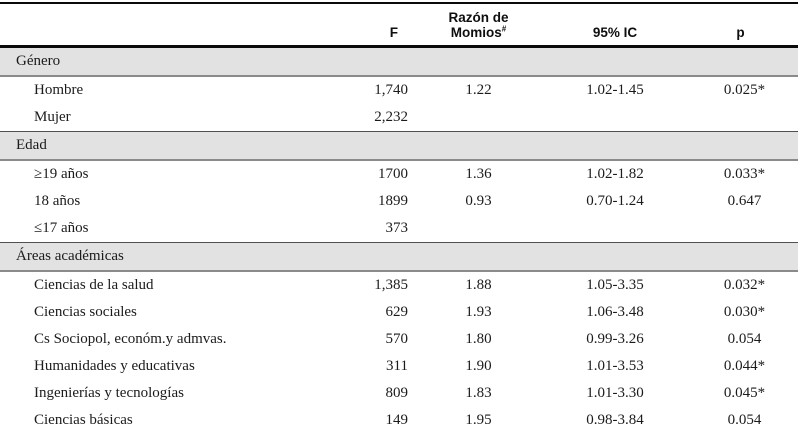 The height and width of the screenshot is (424, 800). Describe the element at coordinates (615, 201) in the screenshot. I see `cell-95-ic: 0.70-1.24` at that location.